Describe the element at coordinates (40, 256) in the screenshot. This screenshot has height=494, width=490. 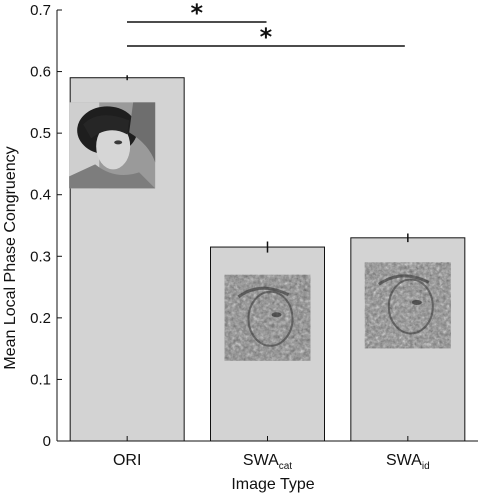
I see `y-tick-label-3: 0.3` at that location.